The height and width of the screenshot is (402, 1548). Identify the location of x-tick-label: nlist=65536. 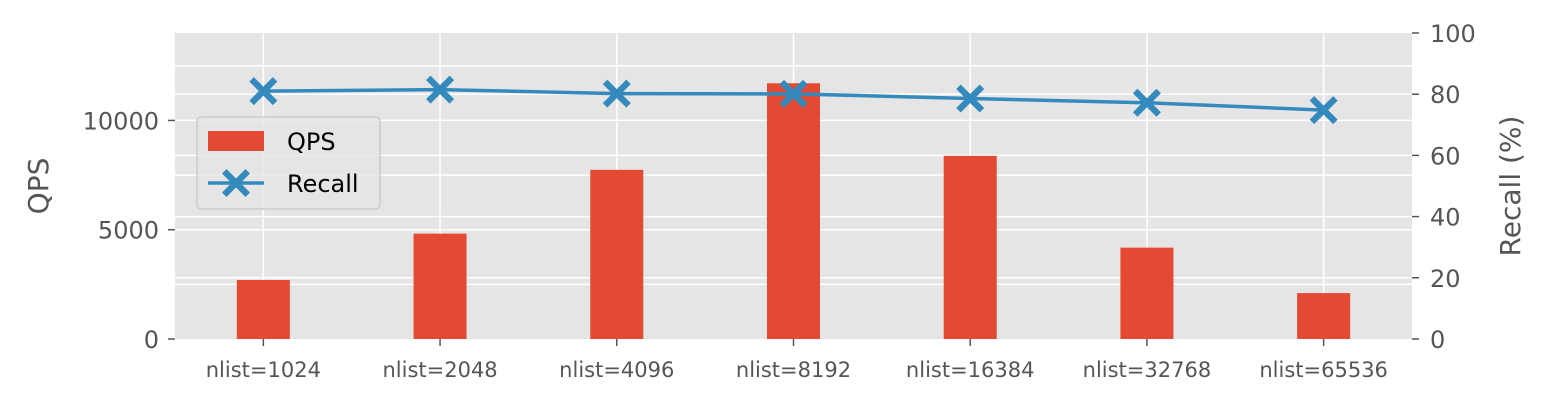
(1323, 370).